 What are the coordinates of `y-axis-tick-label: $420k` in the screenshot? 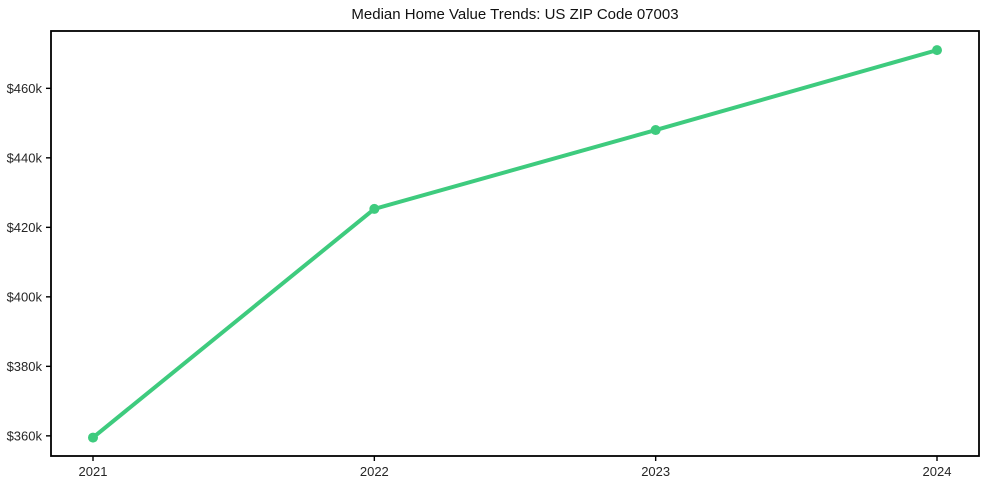 It's located at (25, 227).